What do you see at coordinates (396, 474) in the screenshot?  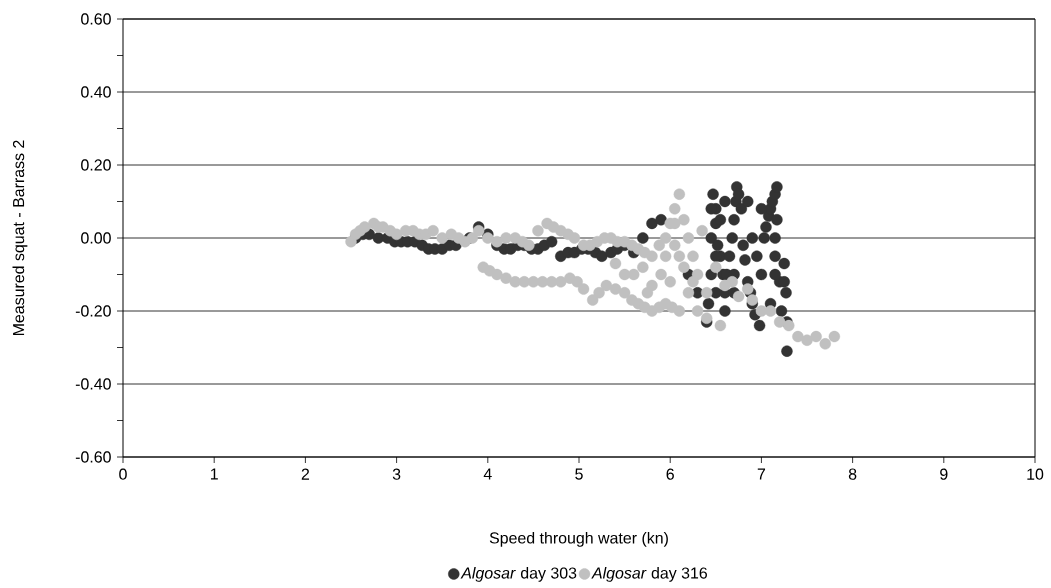 I see `x-tick-label: 3` at bounding box center [396, 474].